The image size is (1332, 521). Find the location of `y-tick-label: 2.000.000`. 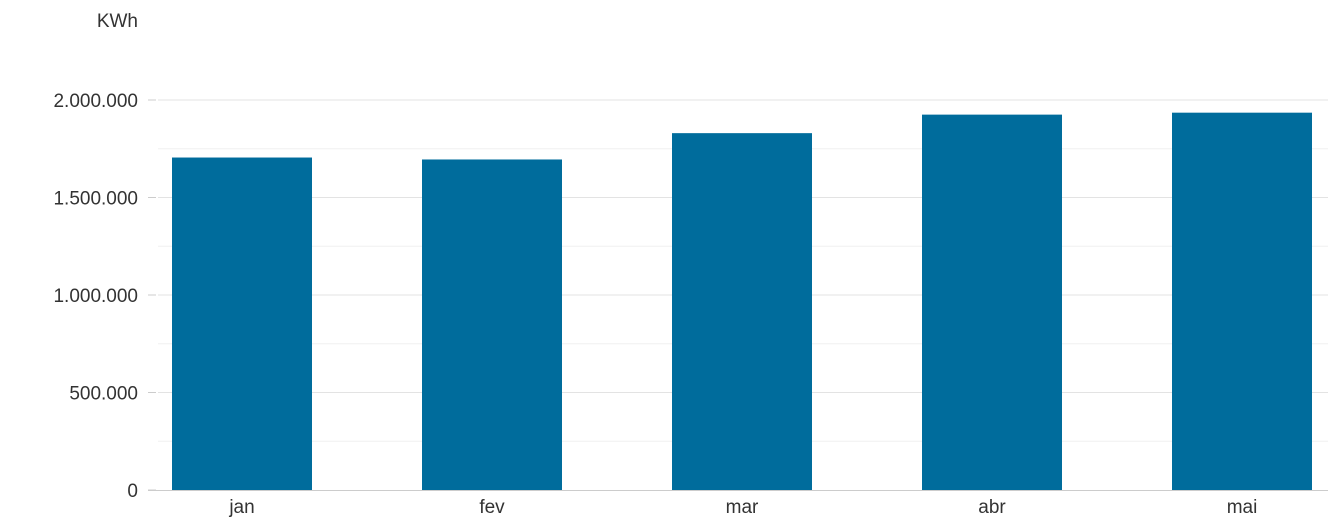

y-tick-label: 2.000.000 is located at coordinates (95, 101).